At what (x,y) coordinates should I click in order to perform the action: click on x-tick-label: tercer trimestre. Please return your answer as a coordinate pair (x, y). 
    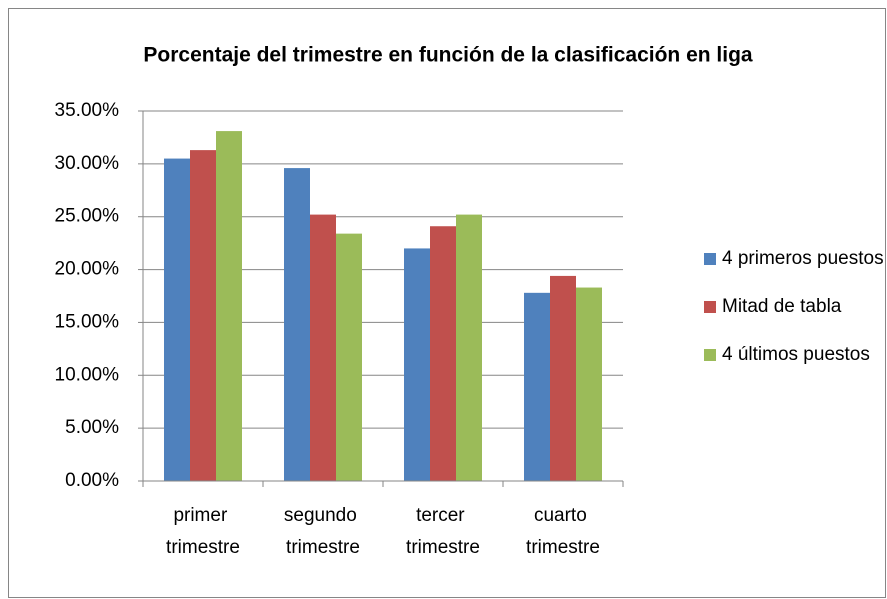
    Looking at the image, I should click on (443, 531).